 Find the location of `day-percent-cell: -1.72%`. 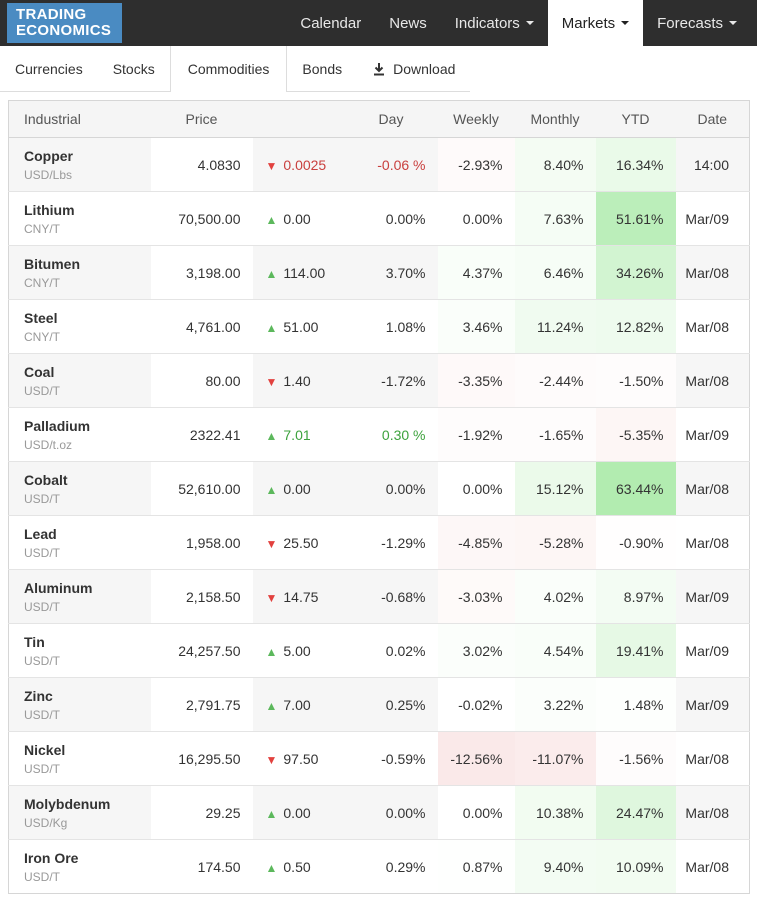

day-percent-cell: -1.72% is located at coordinates (391, 380).